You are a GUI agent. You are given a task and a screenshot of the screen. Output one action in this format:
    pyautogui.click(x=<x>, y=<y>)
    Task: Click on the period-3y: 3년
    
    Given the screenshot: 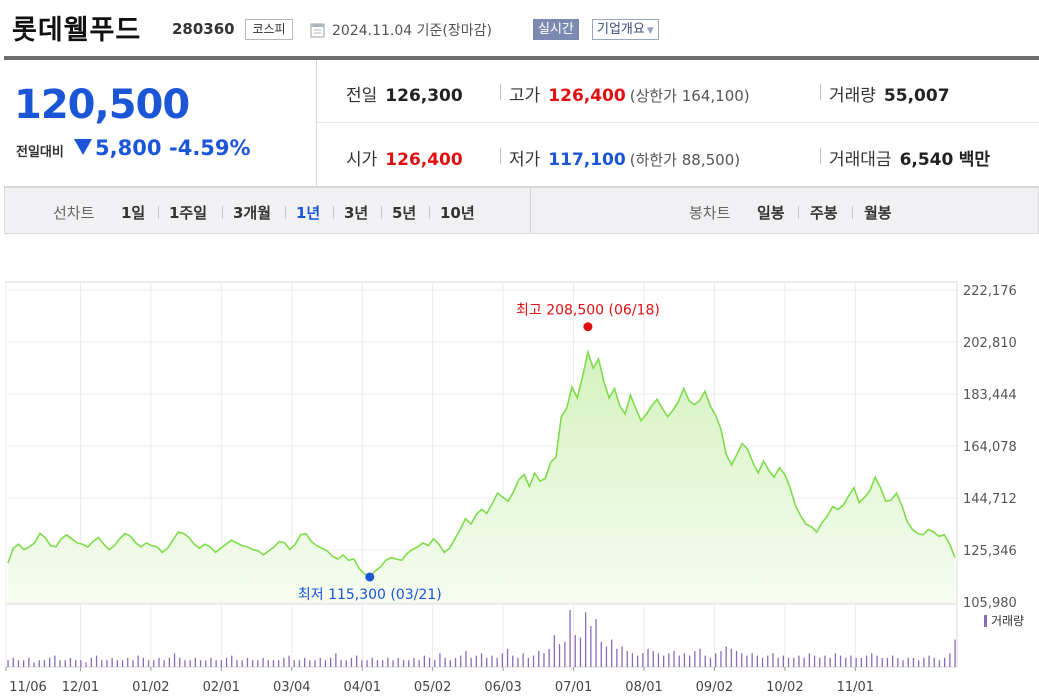 What is the action you would take?
    pyautogui.click(x=356, y=213)
    